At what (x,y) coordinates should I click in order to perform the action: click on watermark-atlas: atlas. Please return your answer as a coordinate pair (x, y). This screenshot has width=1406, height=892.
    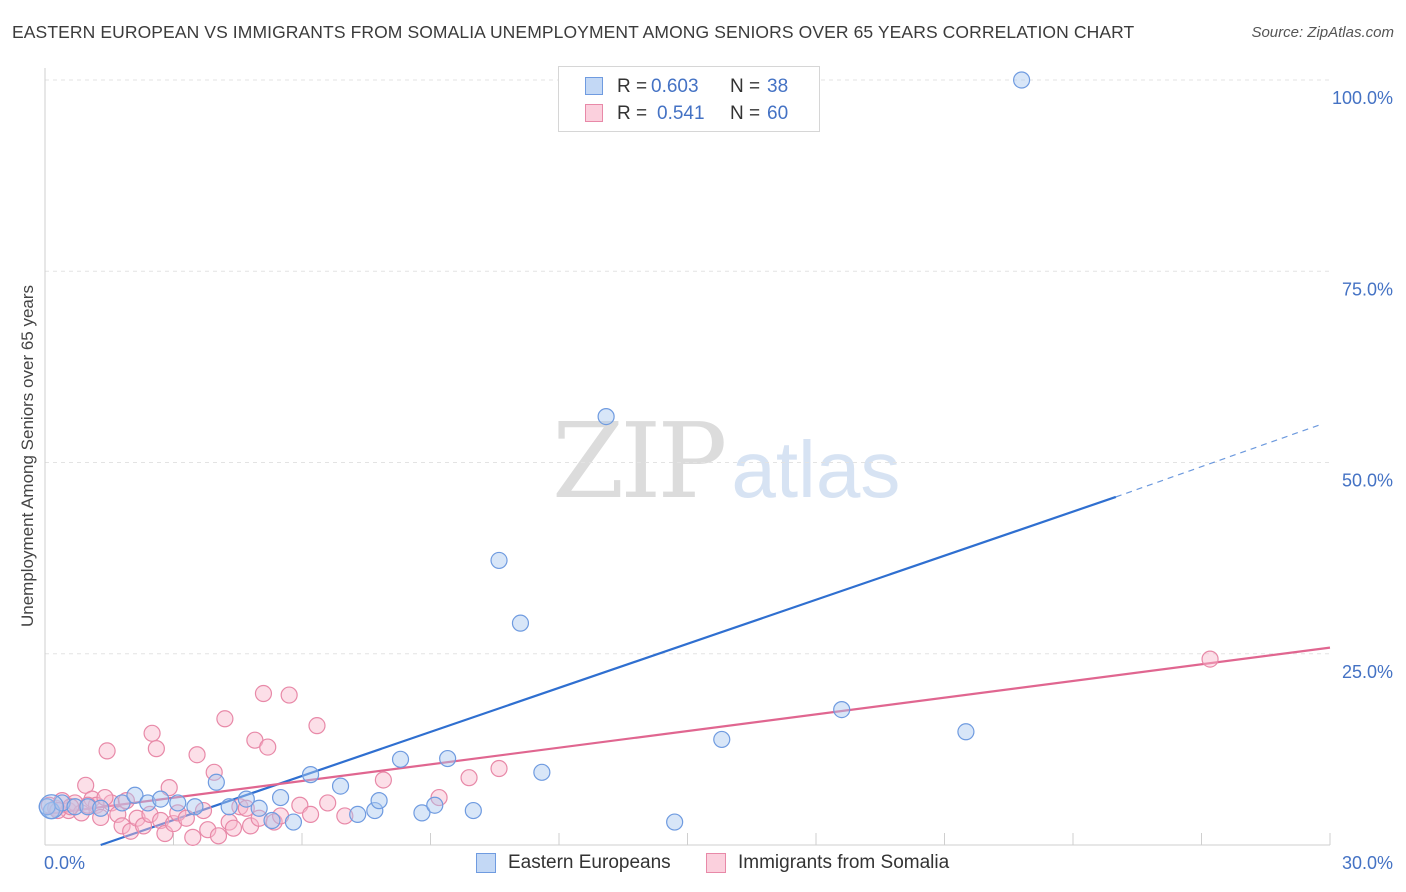
    Looking at the image, I should click on (816, 469).